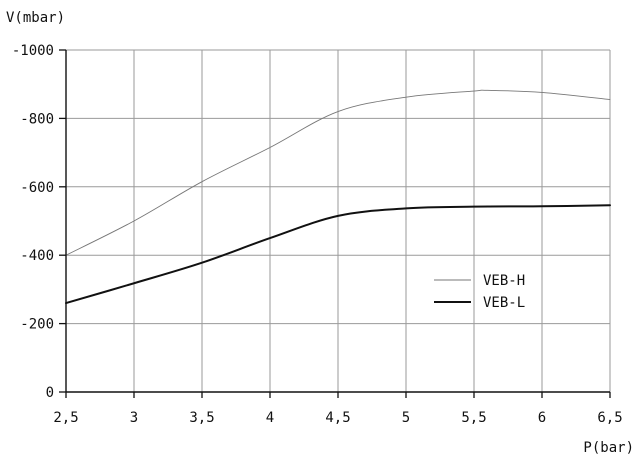  I want to click on x-tick-label: 5, so click(406, 418).